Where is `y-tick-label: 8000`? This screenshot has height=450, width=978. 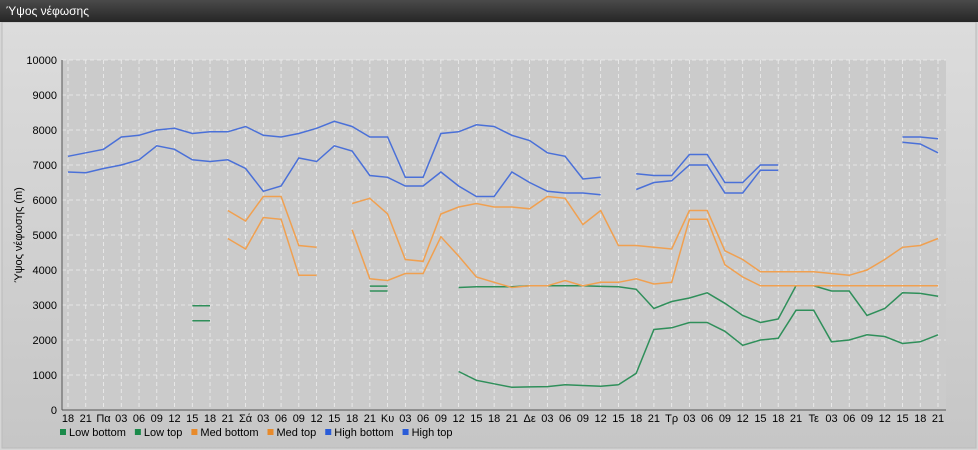 y-tick-label: 8000 is located at coordinates (45, 131).